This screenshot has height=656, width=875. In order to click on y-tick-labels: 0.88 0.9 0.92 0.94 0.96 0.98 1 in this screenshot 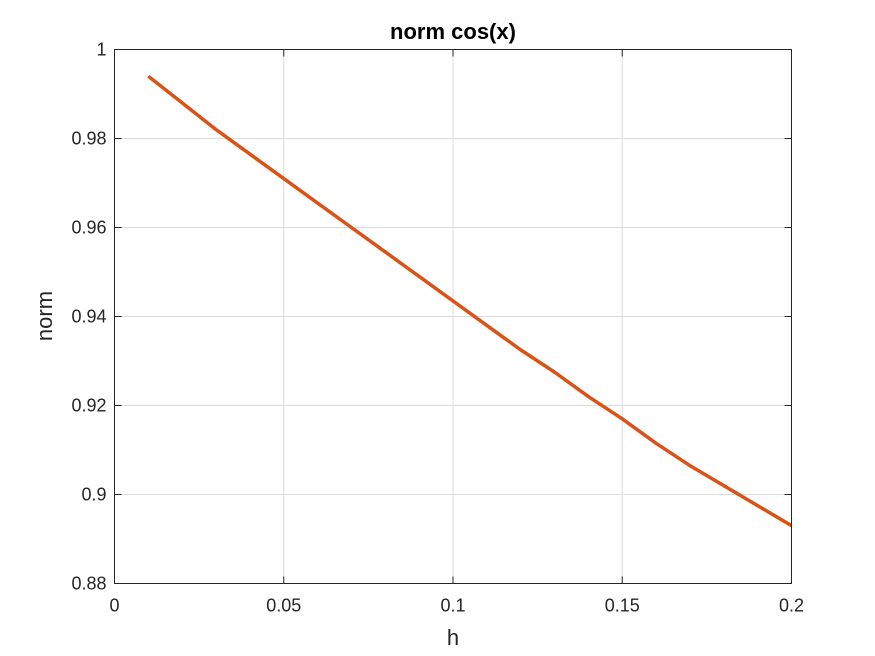, I will do `click(88, 317)`.